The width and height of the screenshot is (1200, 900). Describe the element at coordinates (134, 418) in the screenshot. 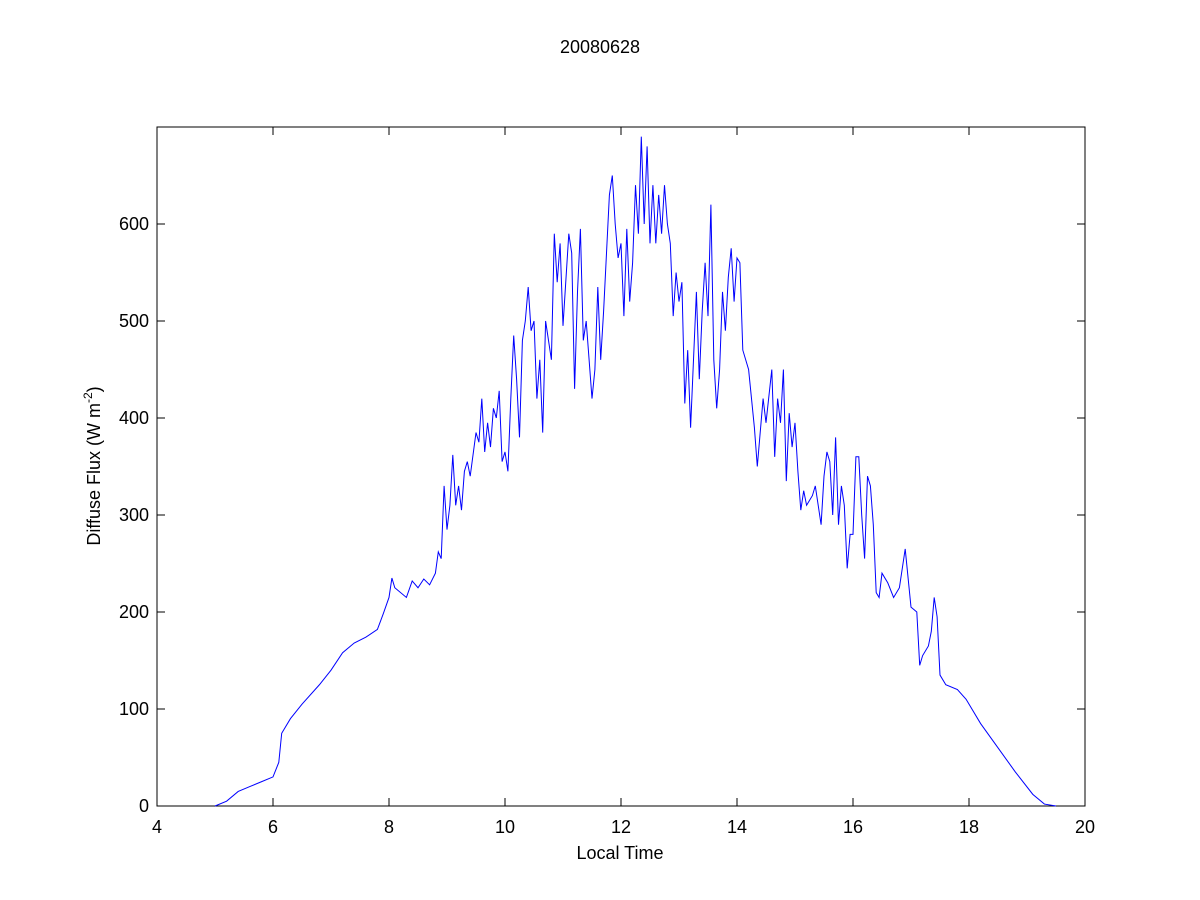

I see `y-tick-label: 400` at that location.